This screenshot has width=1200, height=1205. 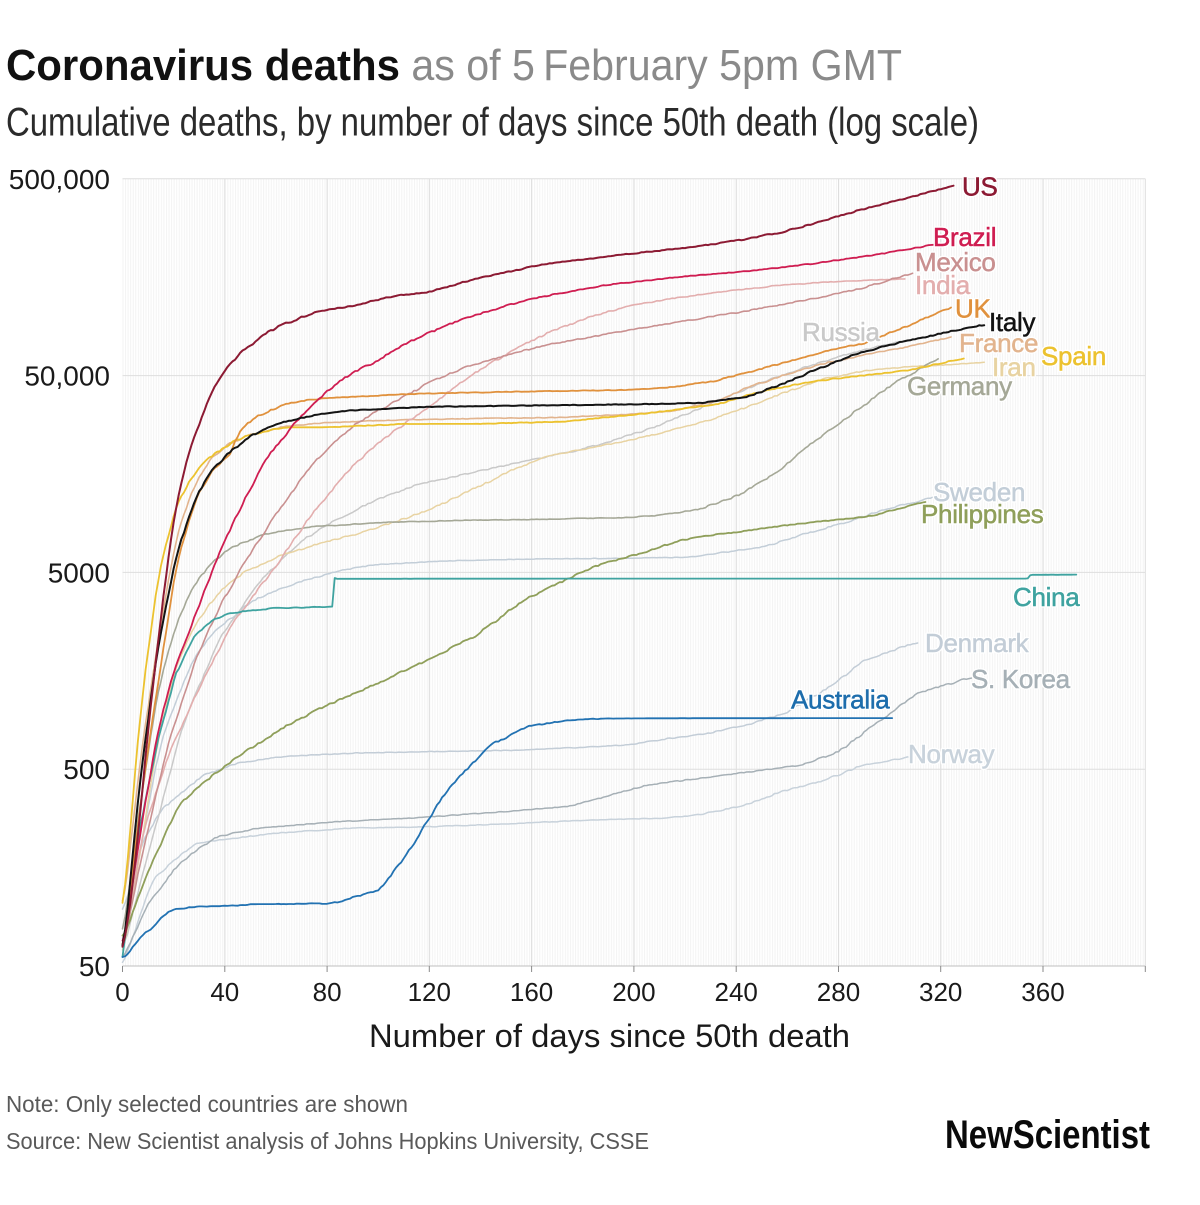 I want to click on svg-text: 80, so click(x=327, y=992).